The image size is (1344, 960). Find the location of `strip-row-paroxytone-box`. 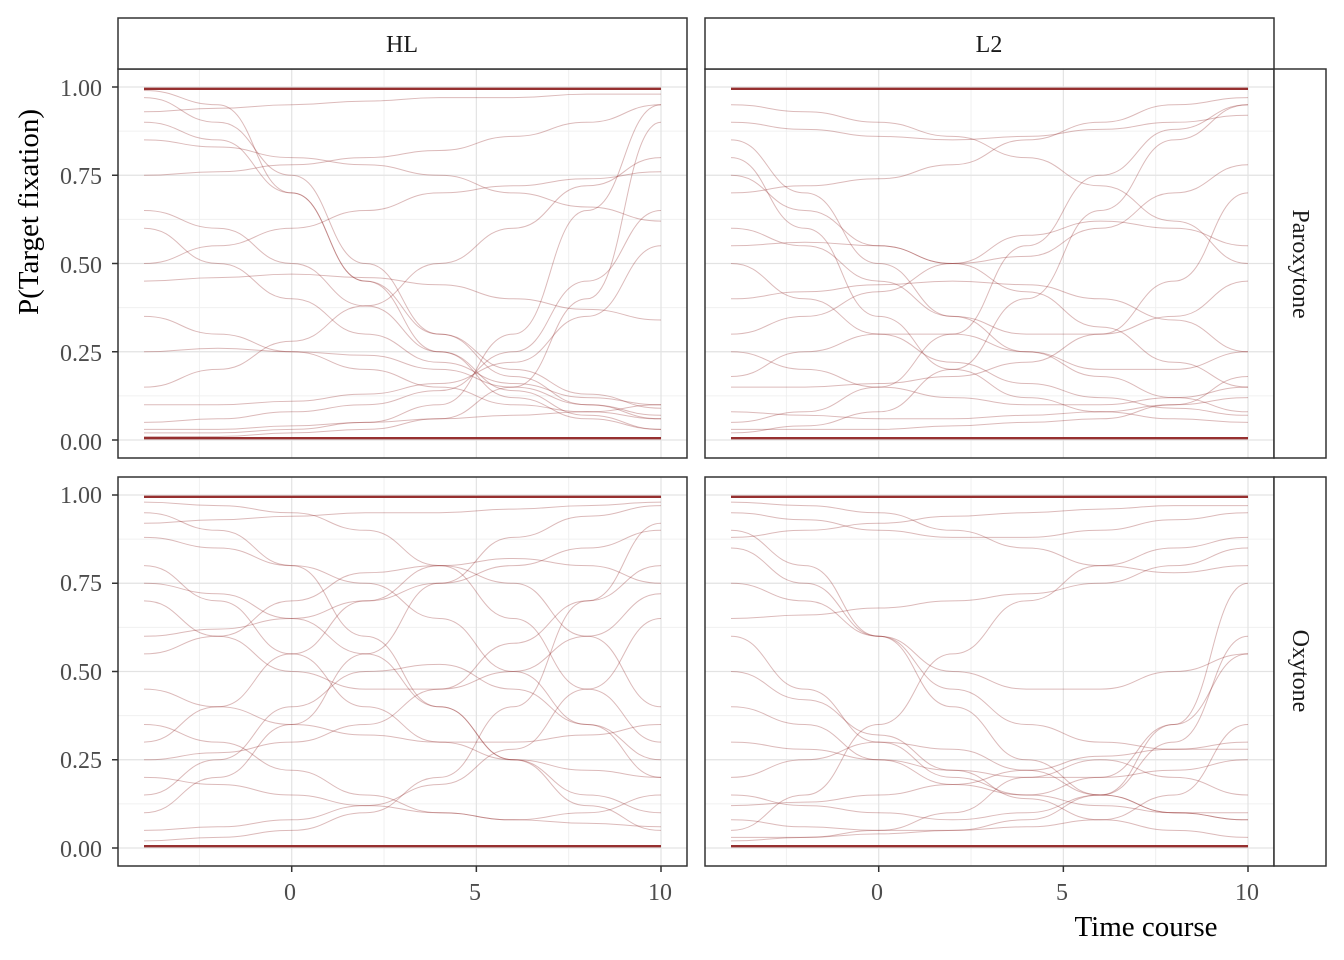

strip-row-paroxytone-box is located at coordinates (1300, 263).